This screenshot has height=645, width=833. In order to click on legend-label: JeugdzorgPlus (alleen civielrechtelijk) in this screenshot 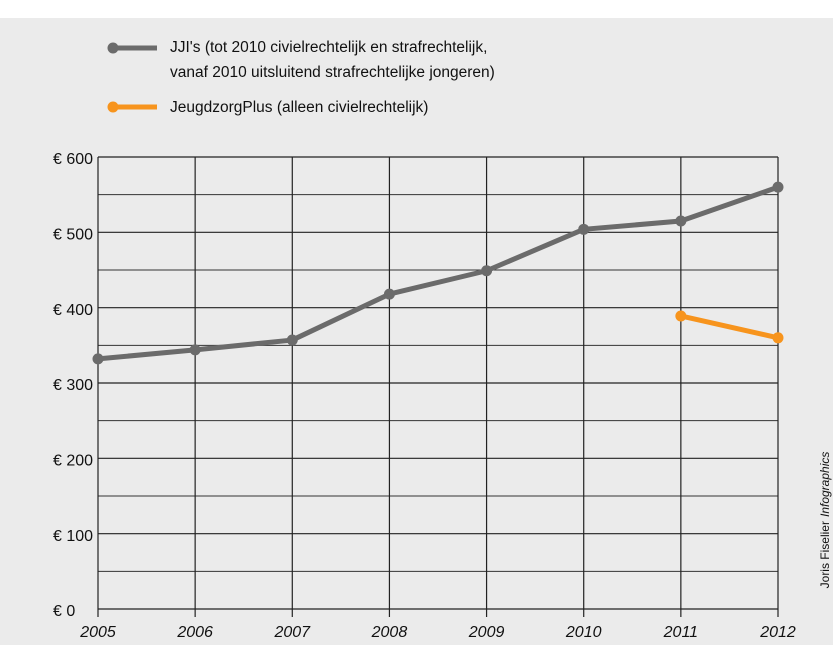, I will do `click(299, 107)`.